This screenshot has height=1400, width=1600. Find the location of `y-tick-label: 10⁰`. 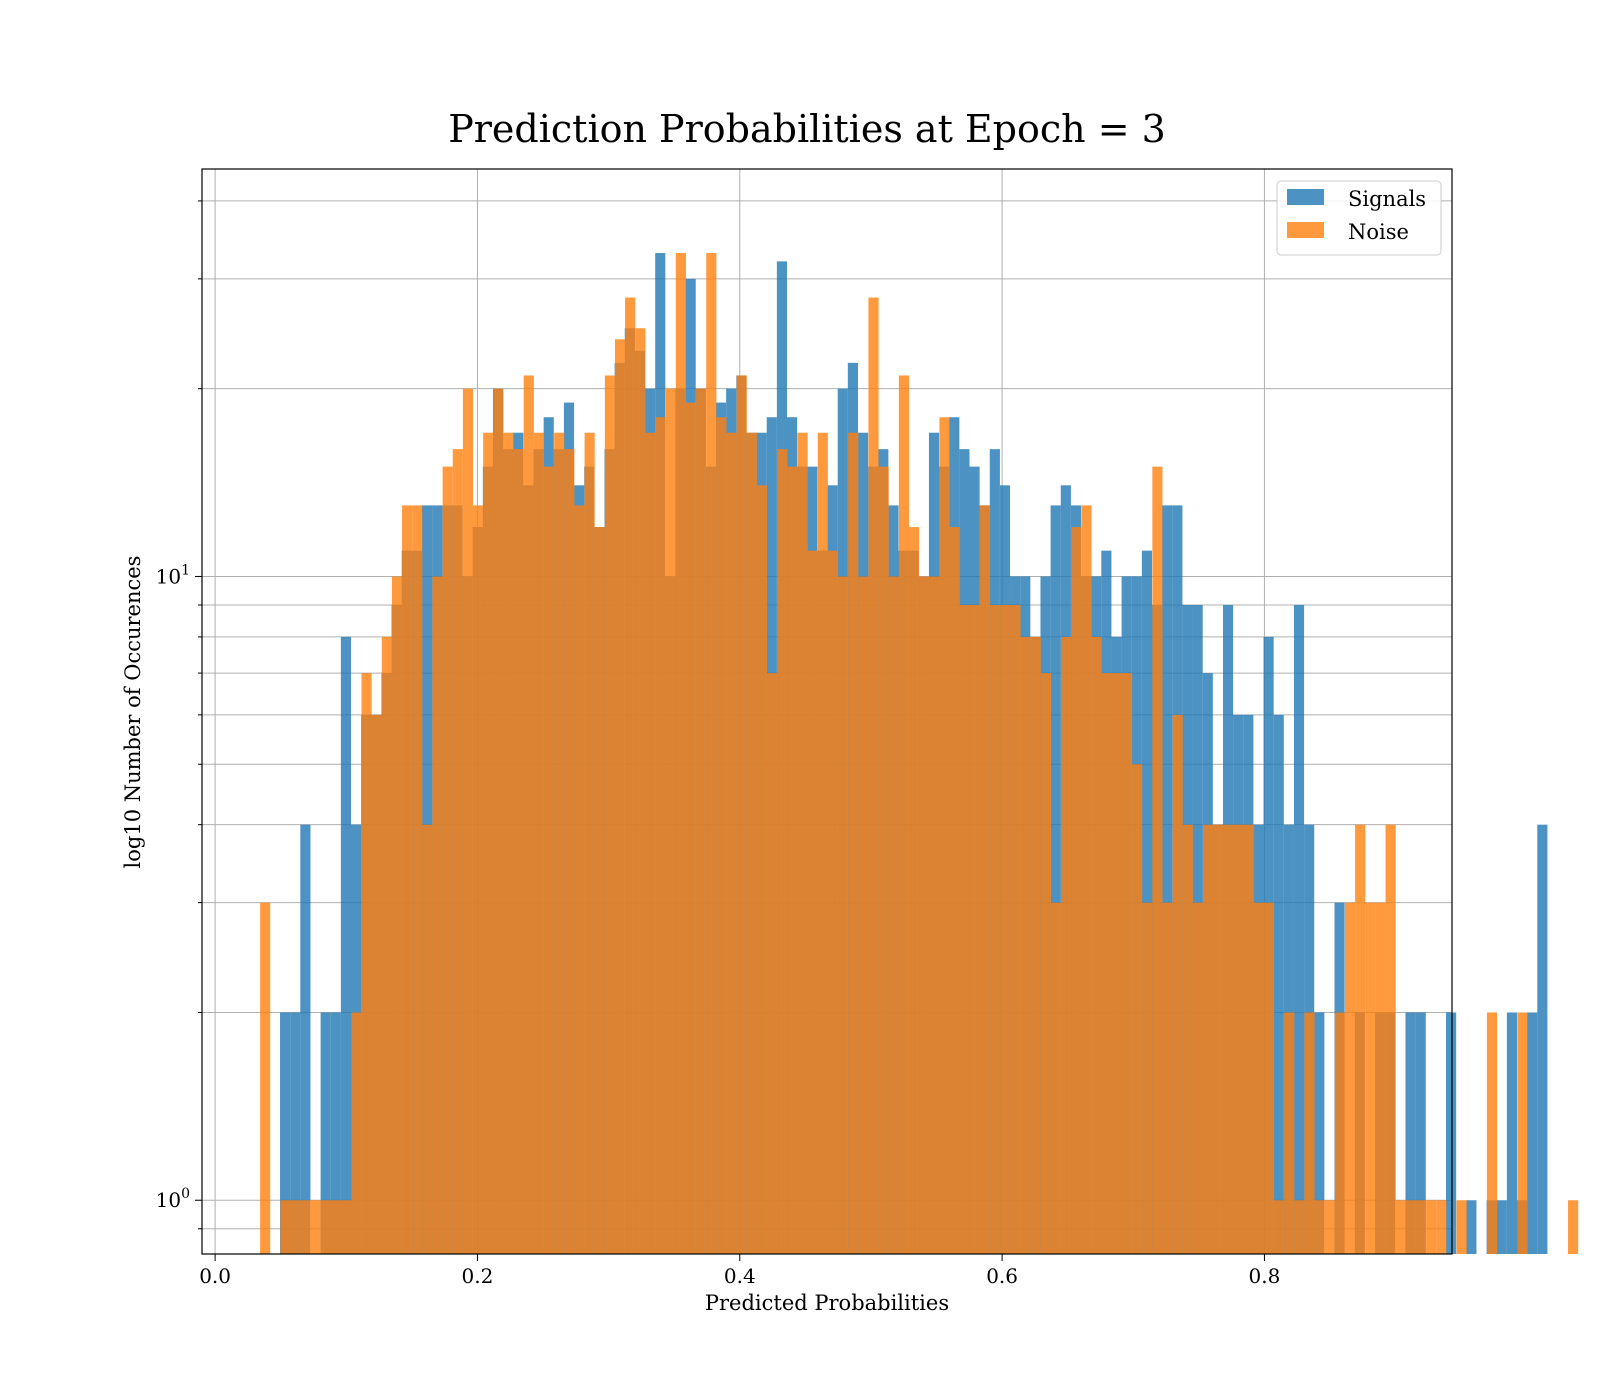

y-tick-label: 10⁰ is located at coordinates (173, 1199).